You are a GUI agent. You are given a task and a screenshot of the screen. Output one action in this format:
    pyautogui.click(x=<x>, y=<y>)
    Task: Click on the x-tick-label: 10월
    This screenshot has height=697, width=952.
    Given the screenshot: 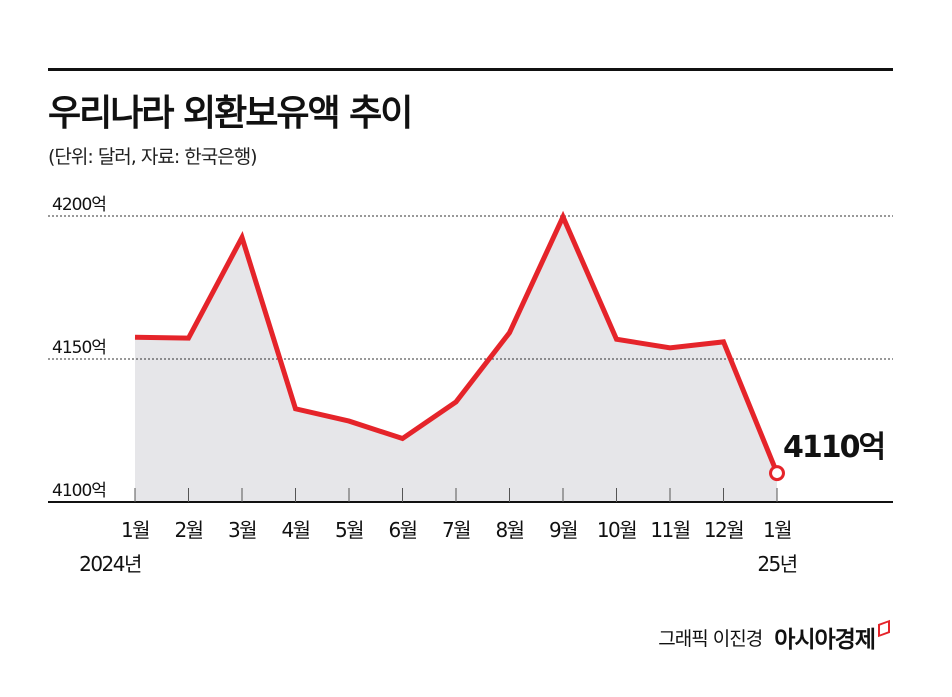 What is the action you would take?
    pyautogui.click(x=616, y=530)
    